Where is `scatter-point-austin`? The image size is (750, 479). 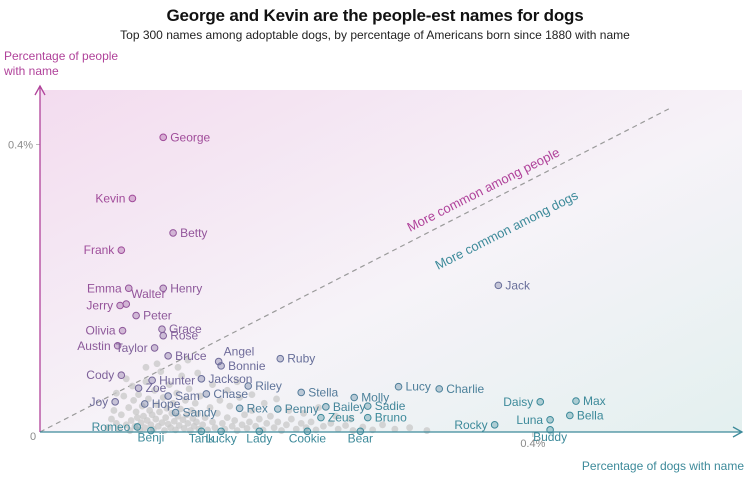 scatter-point-austin is located at coordinates (117, 345).